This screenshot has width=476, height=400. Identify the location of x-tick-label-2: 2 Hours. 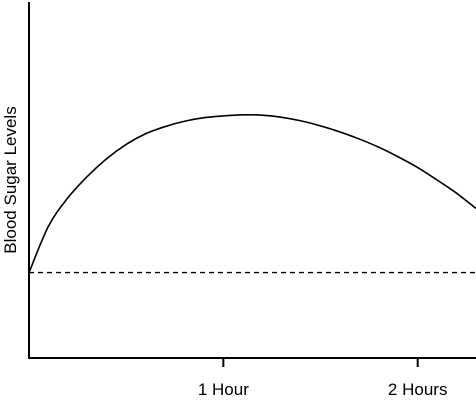
(418, 389).